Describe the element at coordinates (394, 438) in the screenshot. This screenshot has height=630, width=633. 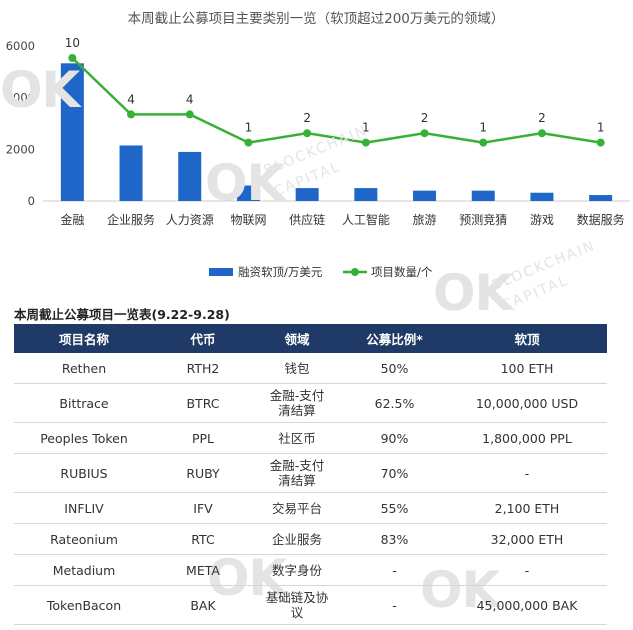
I see `ratio-cell: 90%` at that location.